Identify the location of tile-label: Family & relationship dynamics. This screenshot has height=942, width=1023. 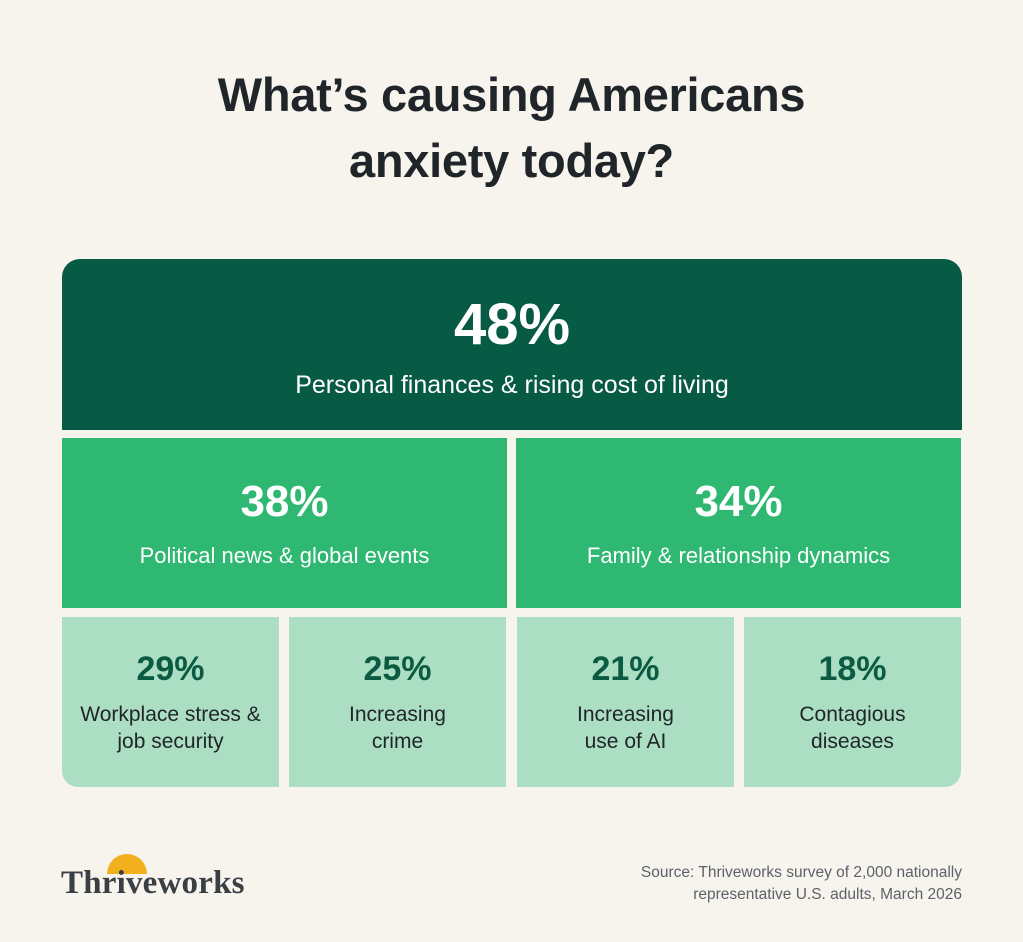
(738, 555).